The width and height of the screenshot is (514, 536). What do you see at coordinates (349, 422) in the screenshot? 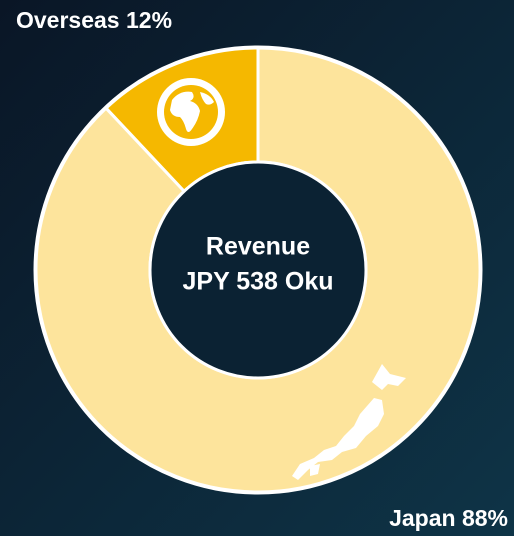
I see `japan-icon` at bounding box center [349, 422].